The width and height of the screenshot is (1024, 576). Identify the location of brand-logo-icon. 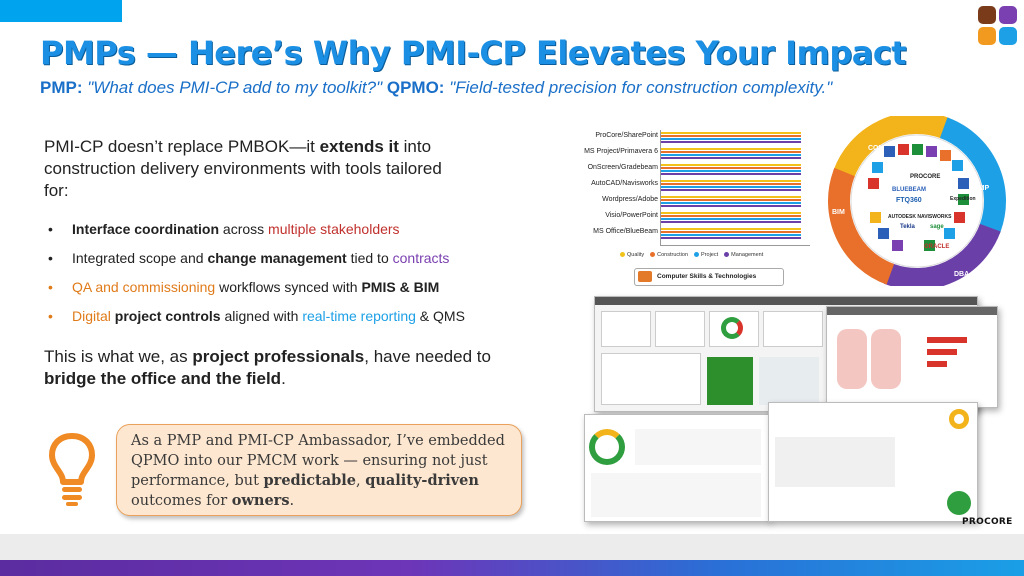
(998, 26).